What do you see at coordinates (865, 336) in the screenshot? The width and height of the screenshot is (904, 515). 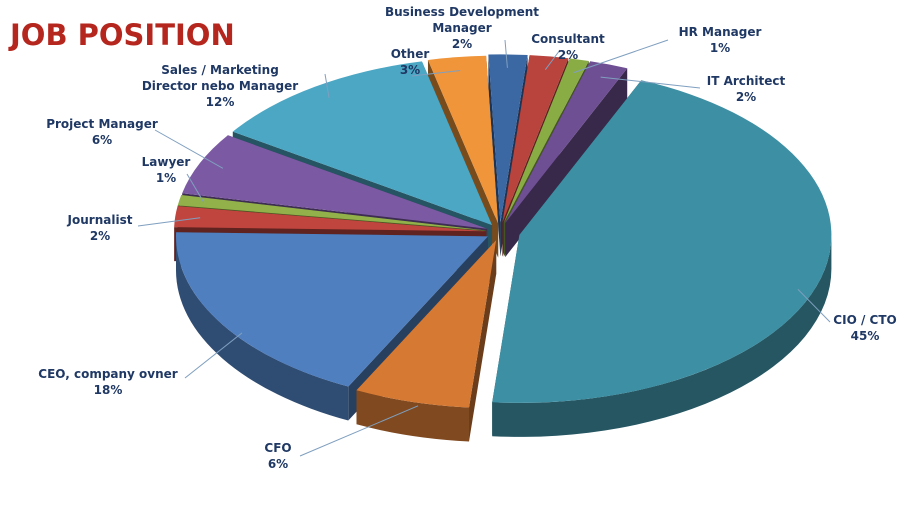 I see `data-label-percent: 45%` at bounding box center [865, 336].